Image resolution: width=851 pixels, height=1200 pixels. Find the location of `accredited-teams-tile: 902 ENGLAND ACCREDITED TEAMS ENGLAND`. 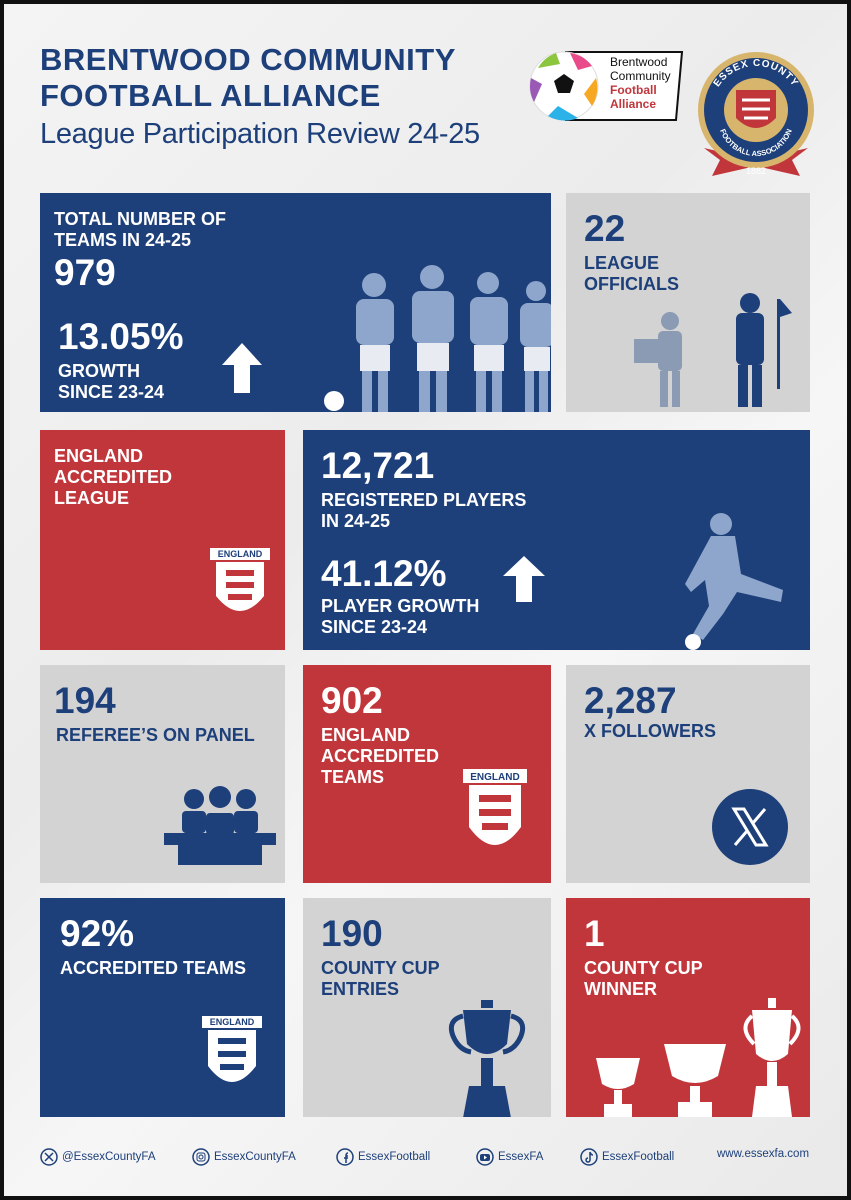

accredited-teams-tile: 902 ENGLAND ACCREDITED TEAMS ENGLAND is located at coordinates (427, 774).